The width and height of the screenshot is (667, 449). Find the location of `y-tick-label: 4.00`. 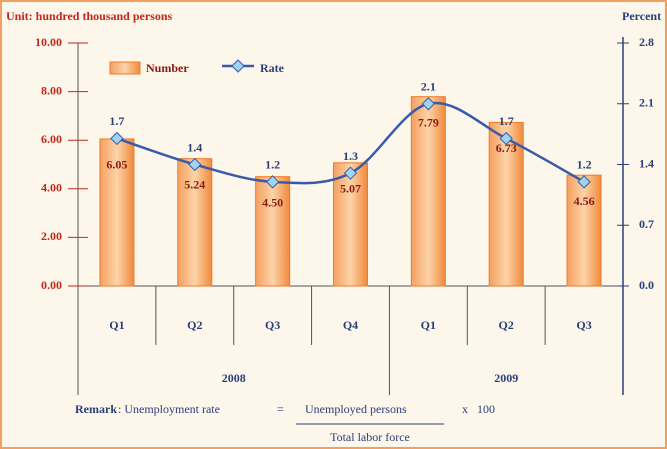

y-tick-label: 4.00 is located at coordinates (51, 188).